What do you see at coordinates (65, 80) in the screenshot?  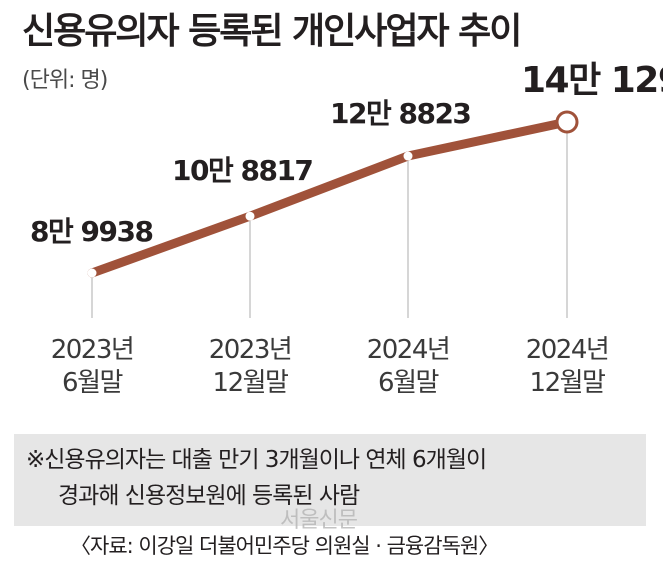 I see `unit-label: (단위: 명)` at bounding box center [65, 80].